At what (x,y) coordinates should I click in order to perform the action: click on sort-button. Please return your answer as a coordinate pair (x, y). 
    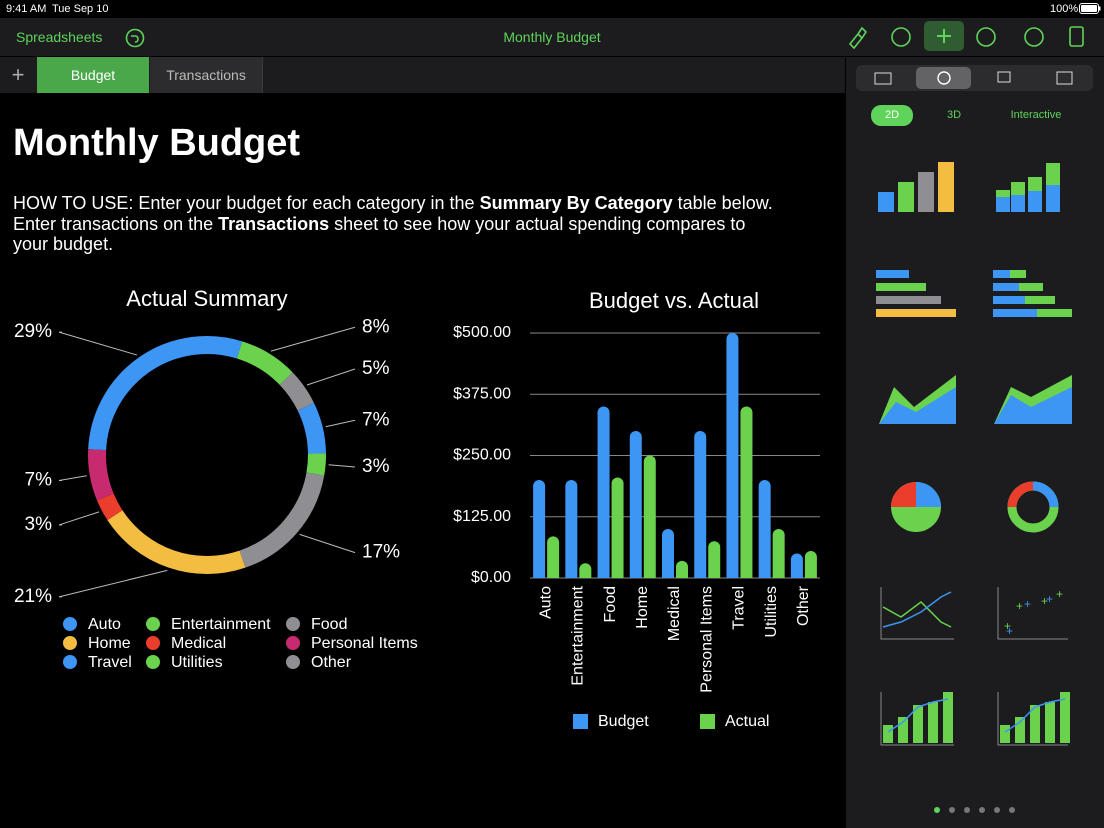
    Looking at the image, I should click on (901, 37).